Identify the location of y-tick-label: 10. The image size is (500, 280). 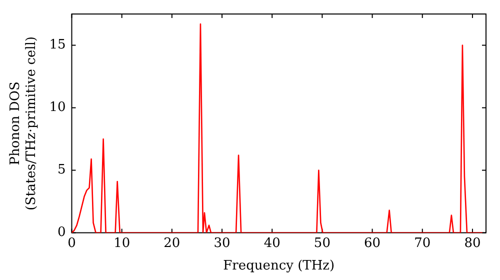
(57, 108).